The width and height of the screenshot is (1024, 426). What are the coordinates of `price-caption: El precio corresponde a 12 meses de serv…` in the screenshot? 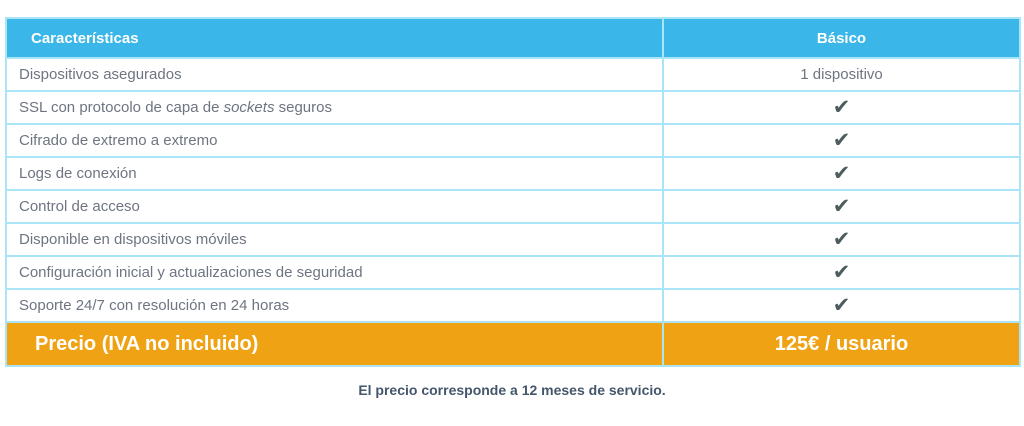 It's located at (512, 390).